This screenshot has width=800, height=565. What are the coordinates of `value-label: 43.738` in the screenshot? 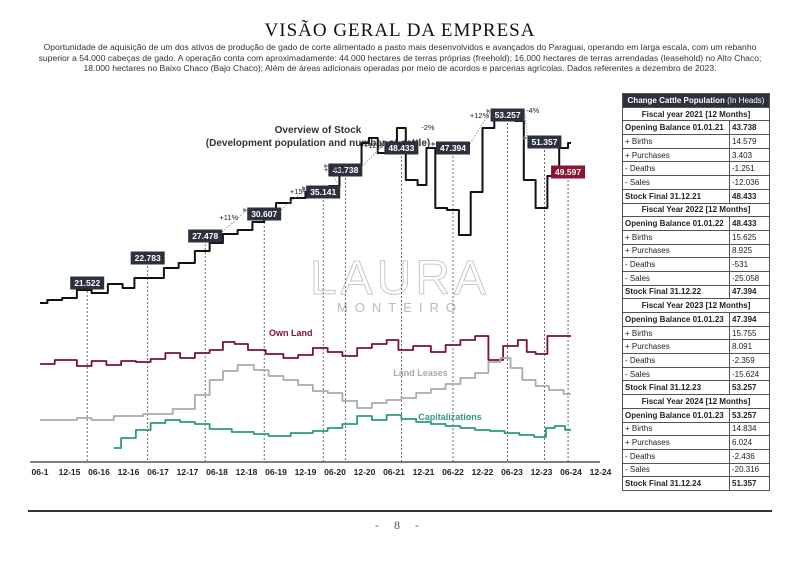 It's located at (345, 170).